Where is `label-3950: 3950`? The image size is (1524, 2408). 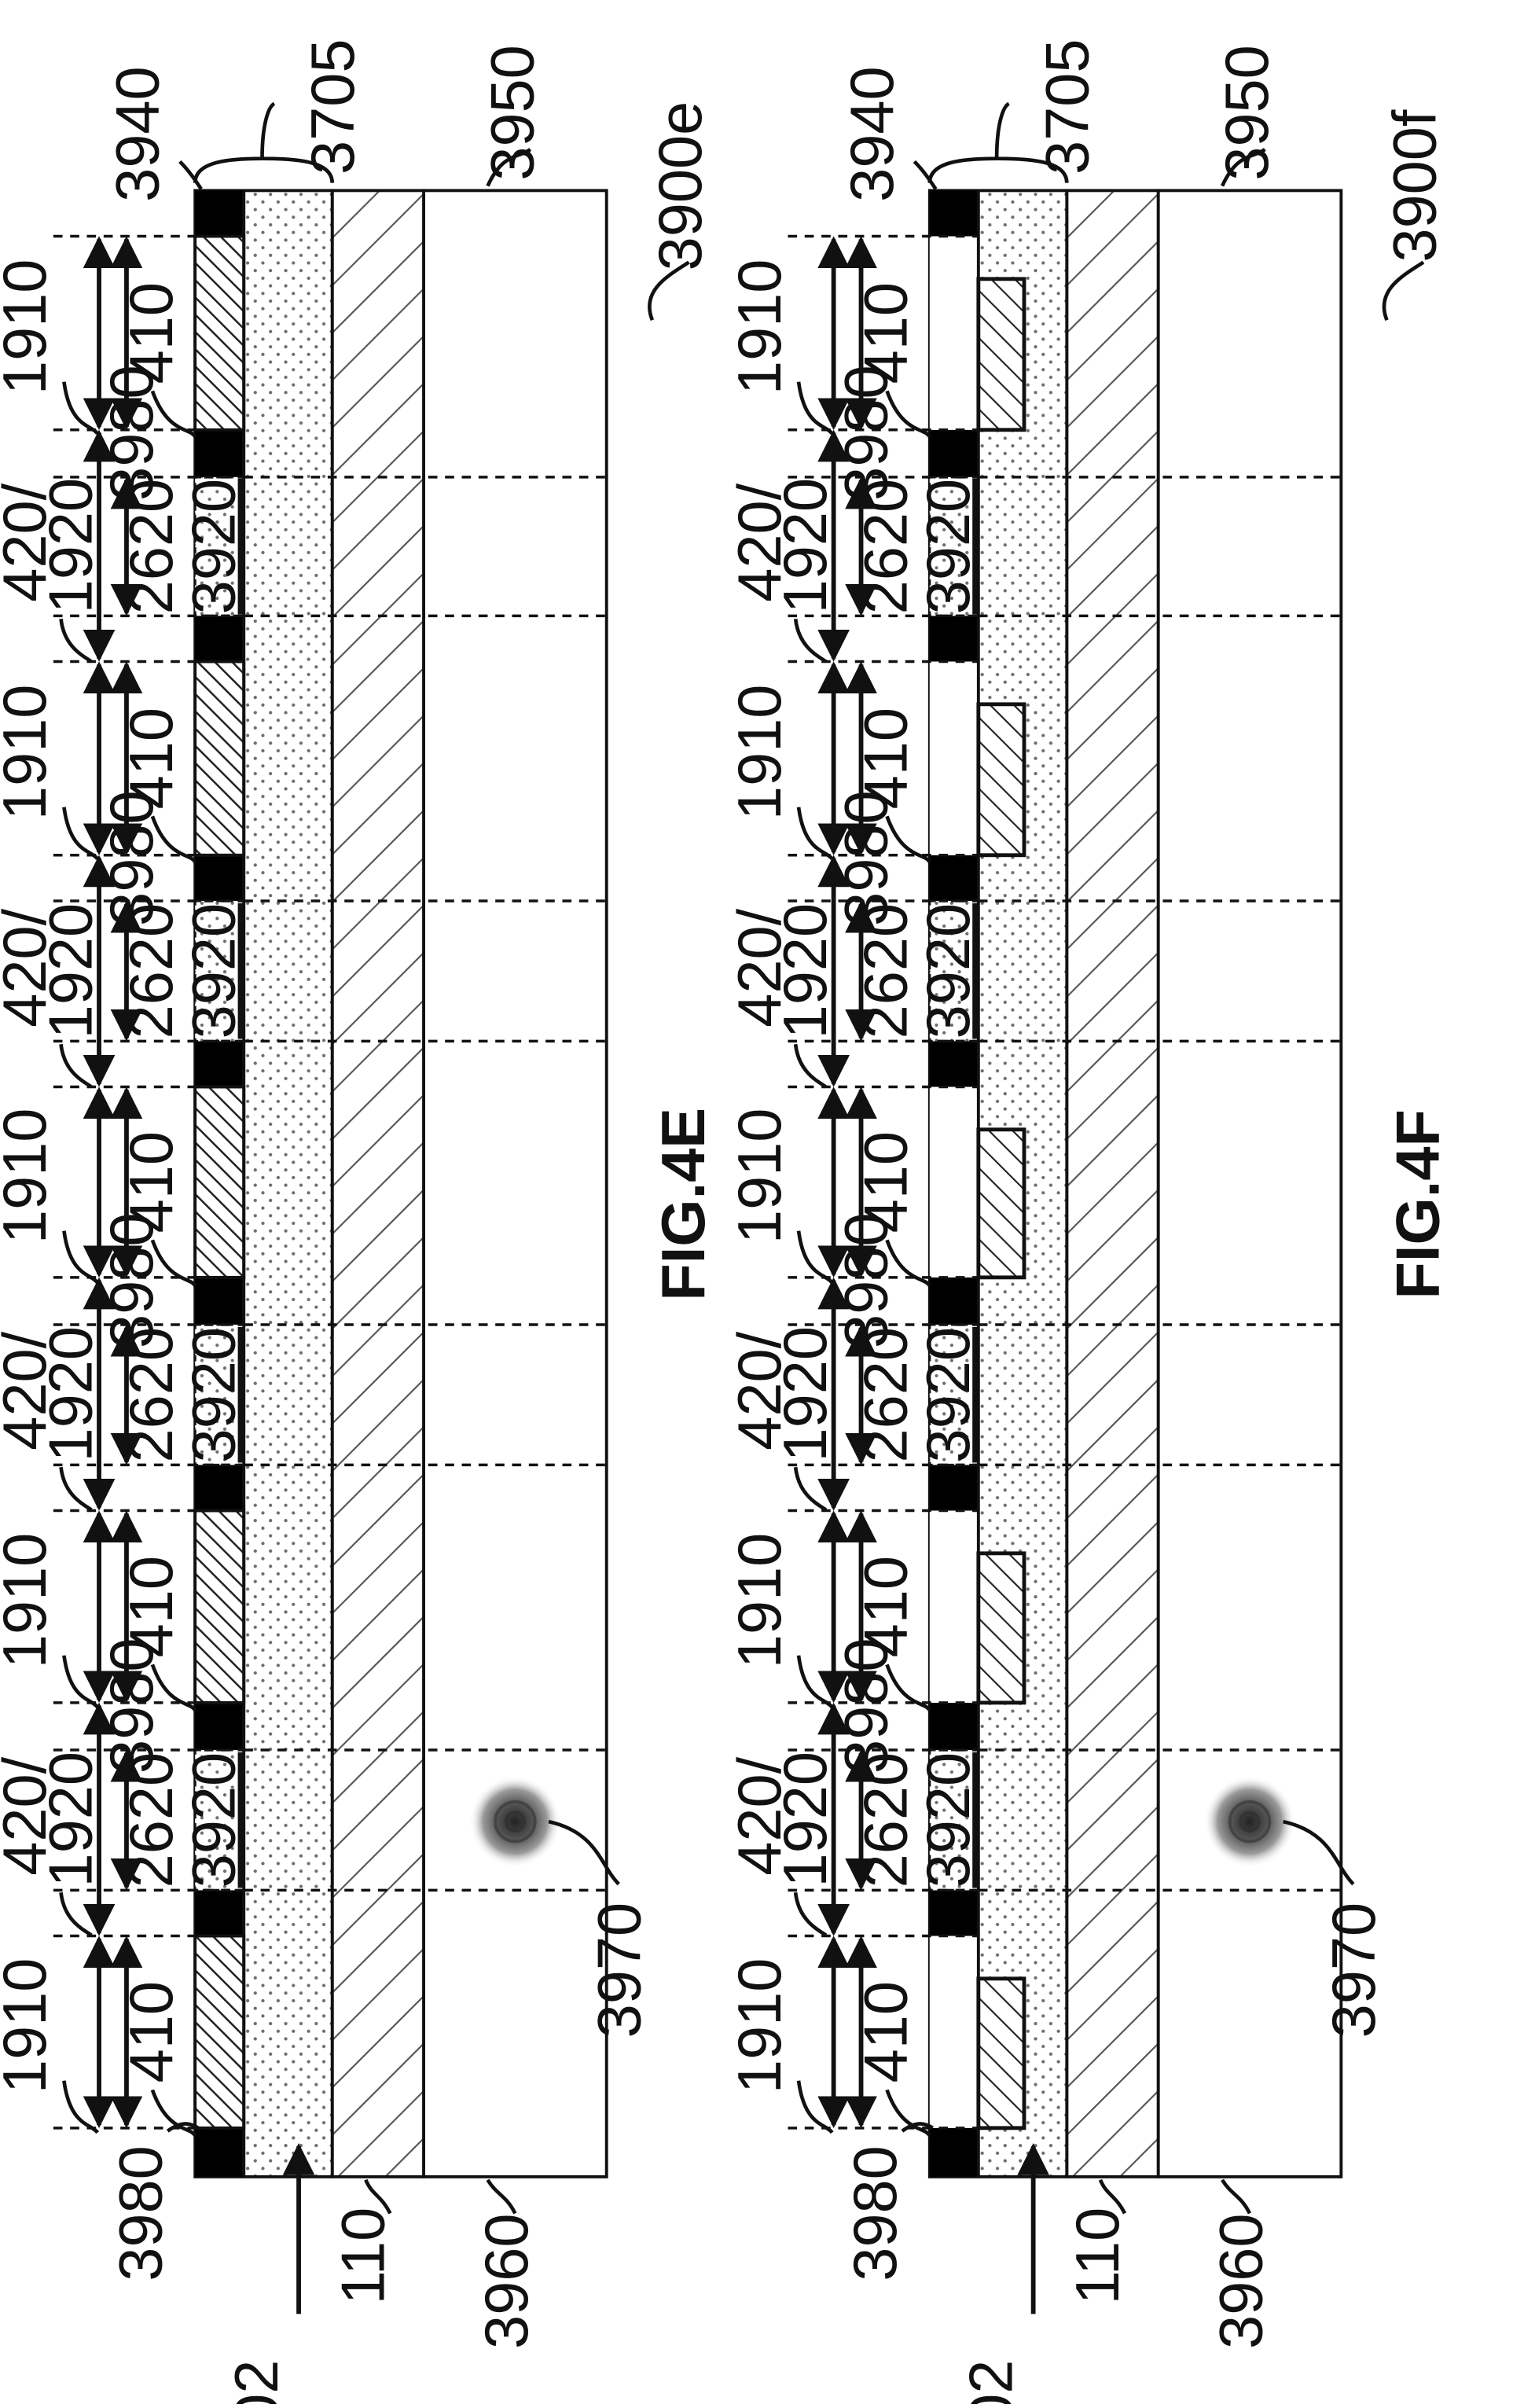 label-3950: 3950 is located at coordinates (1247, 113).